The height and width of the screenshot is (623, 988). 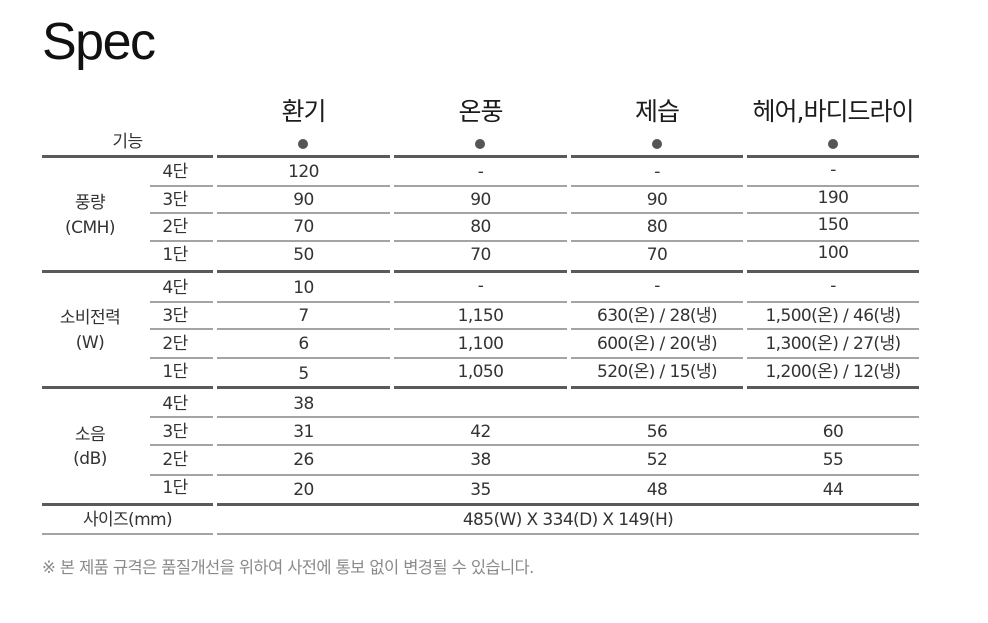 I want to click on noise-cell: 55, so click(x=833, y=460).